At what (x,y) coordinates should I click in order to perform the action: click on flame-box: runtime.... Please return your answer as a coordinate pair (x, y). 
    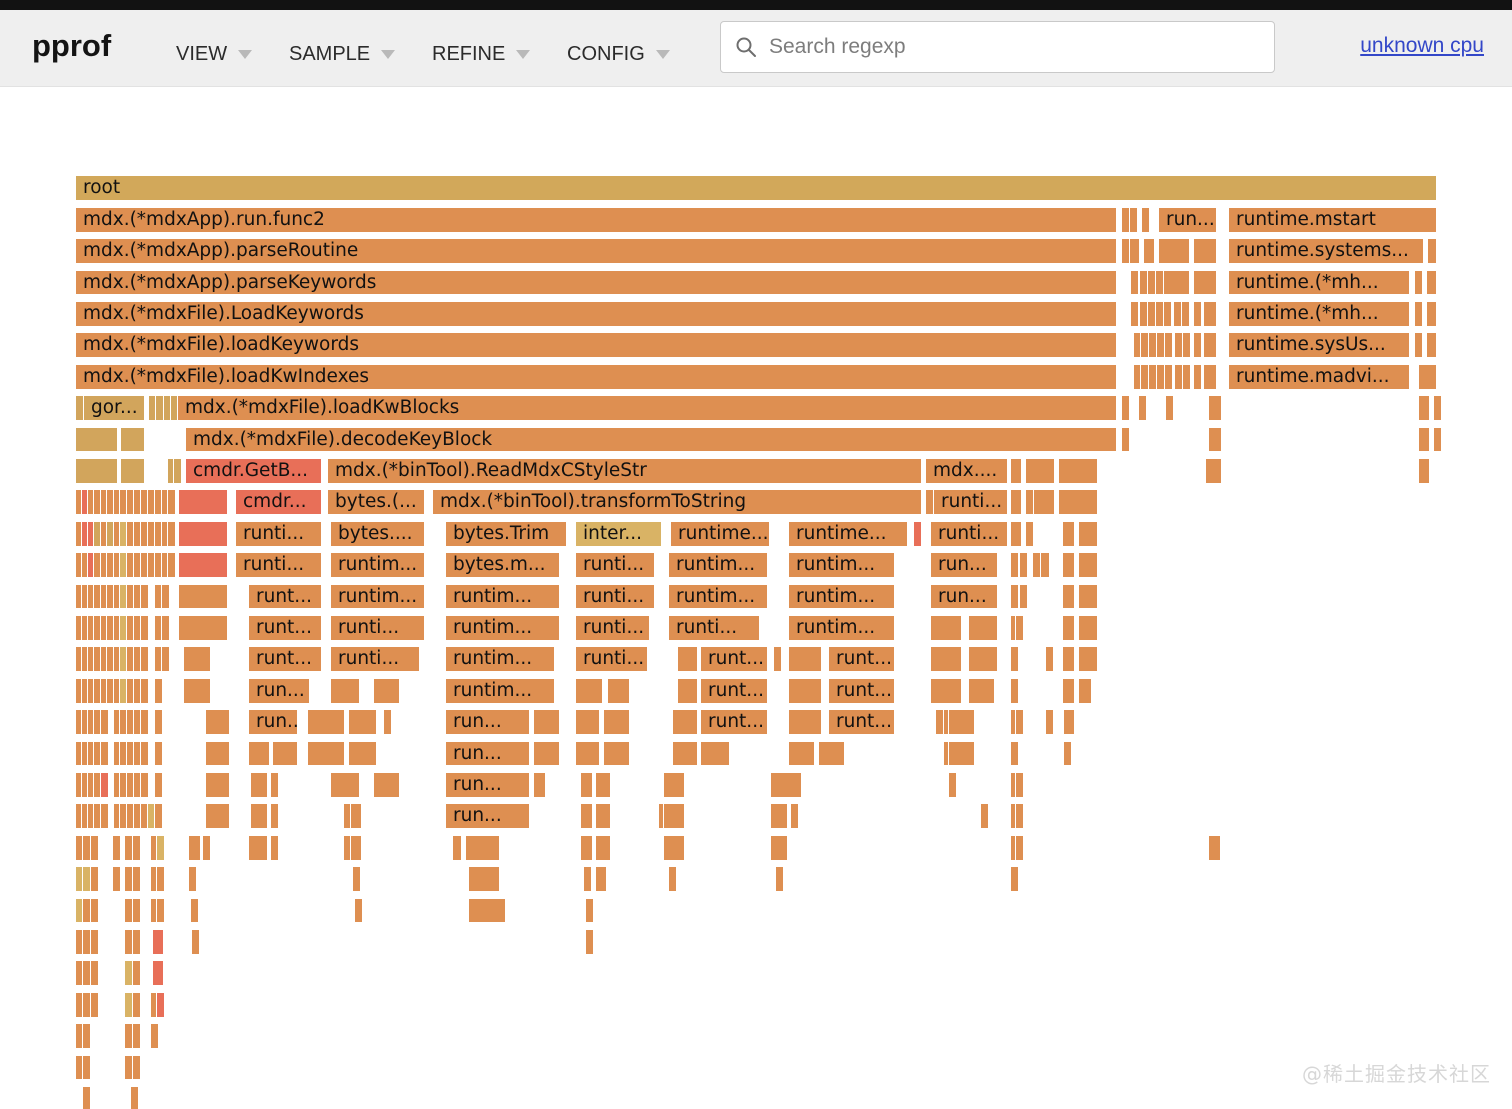
    Looking at the image, I should click on (720, 533).